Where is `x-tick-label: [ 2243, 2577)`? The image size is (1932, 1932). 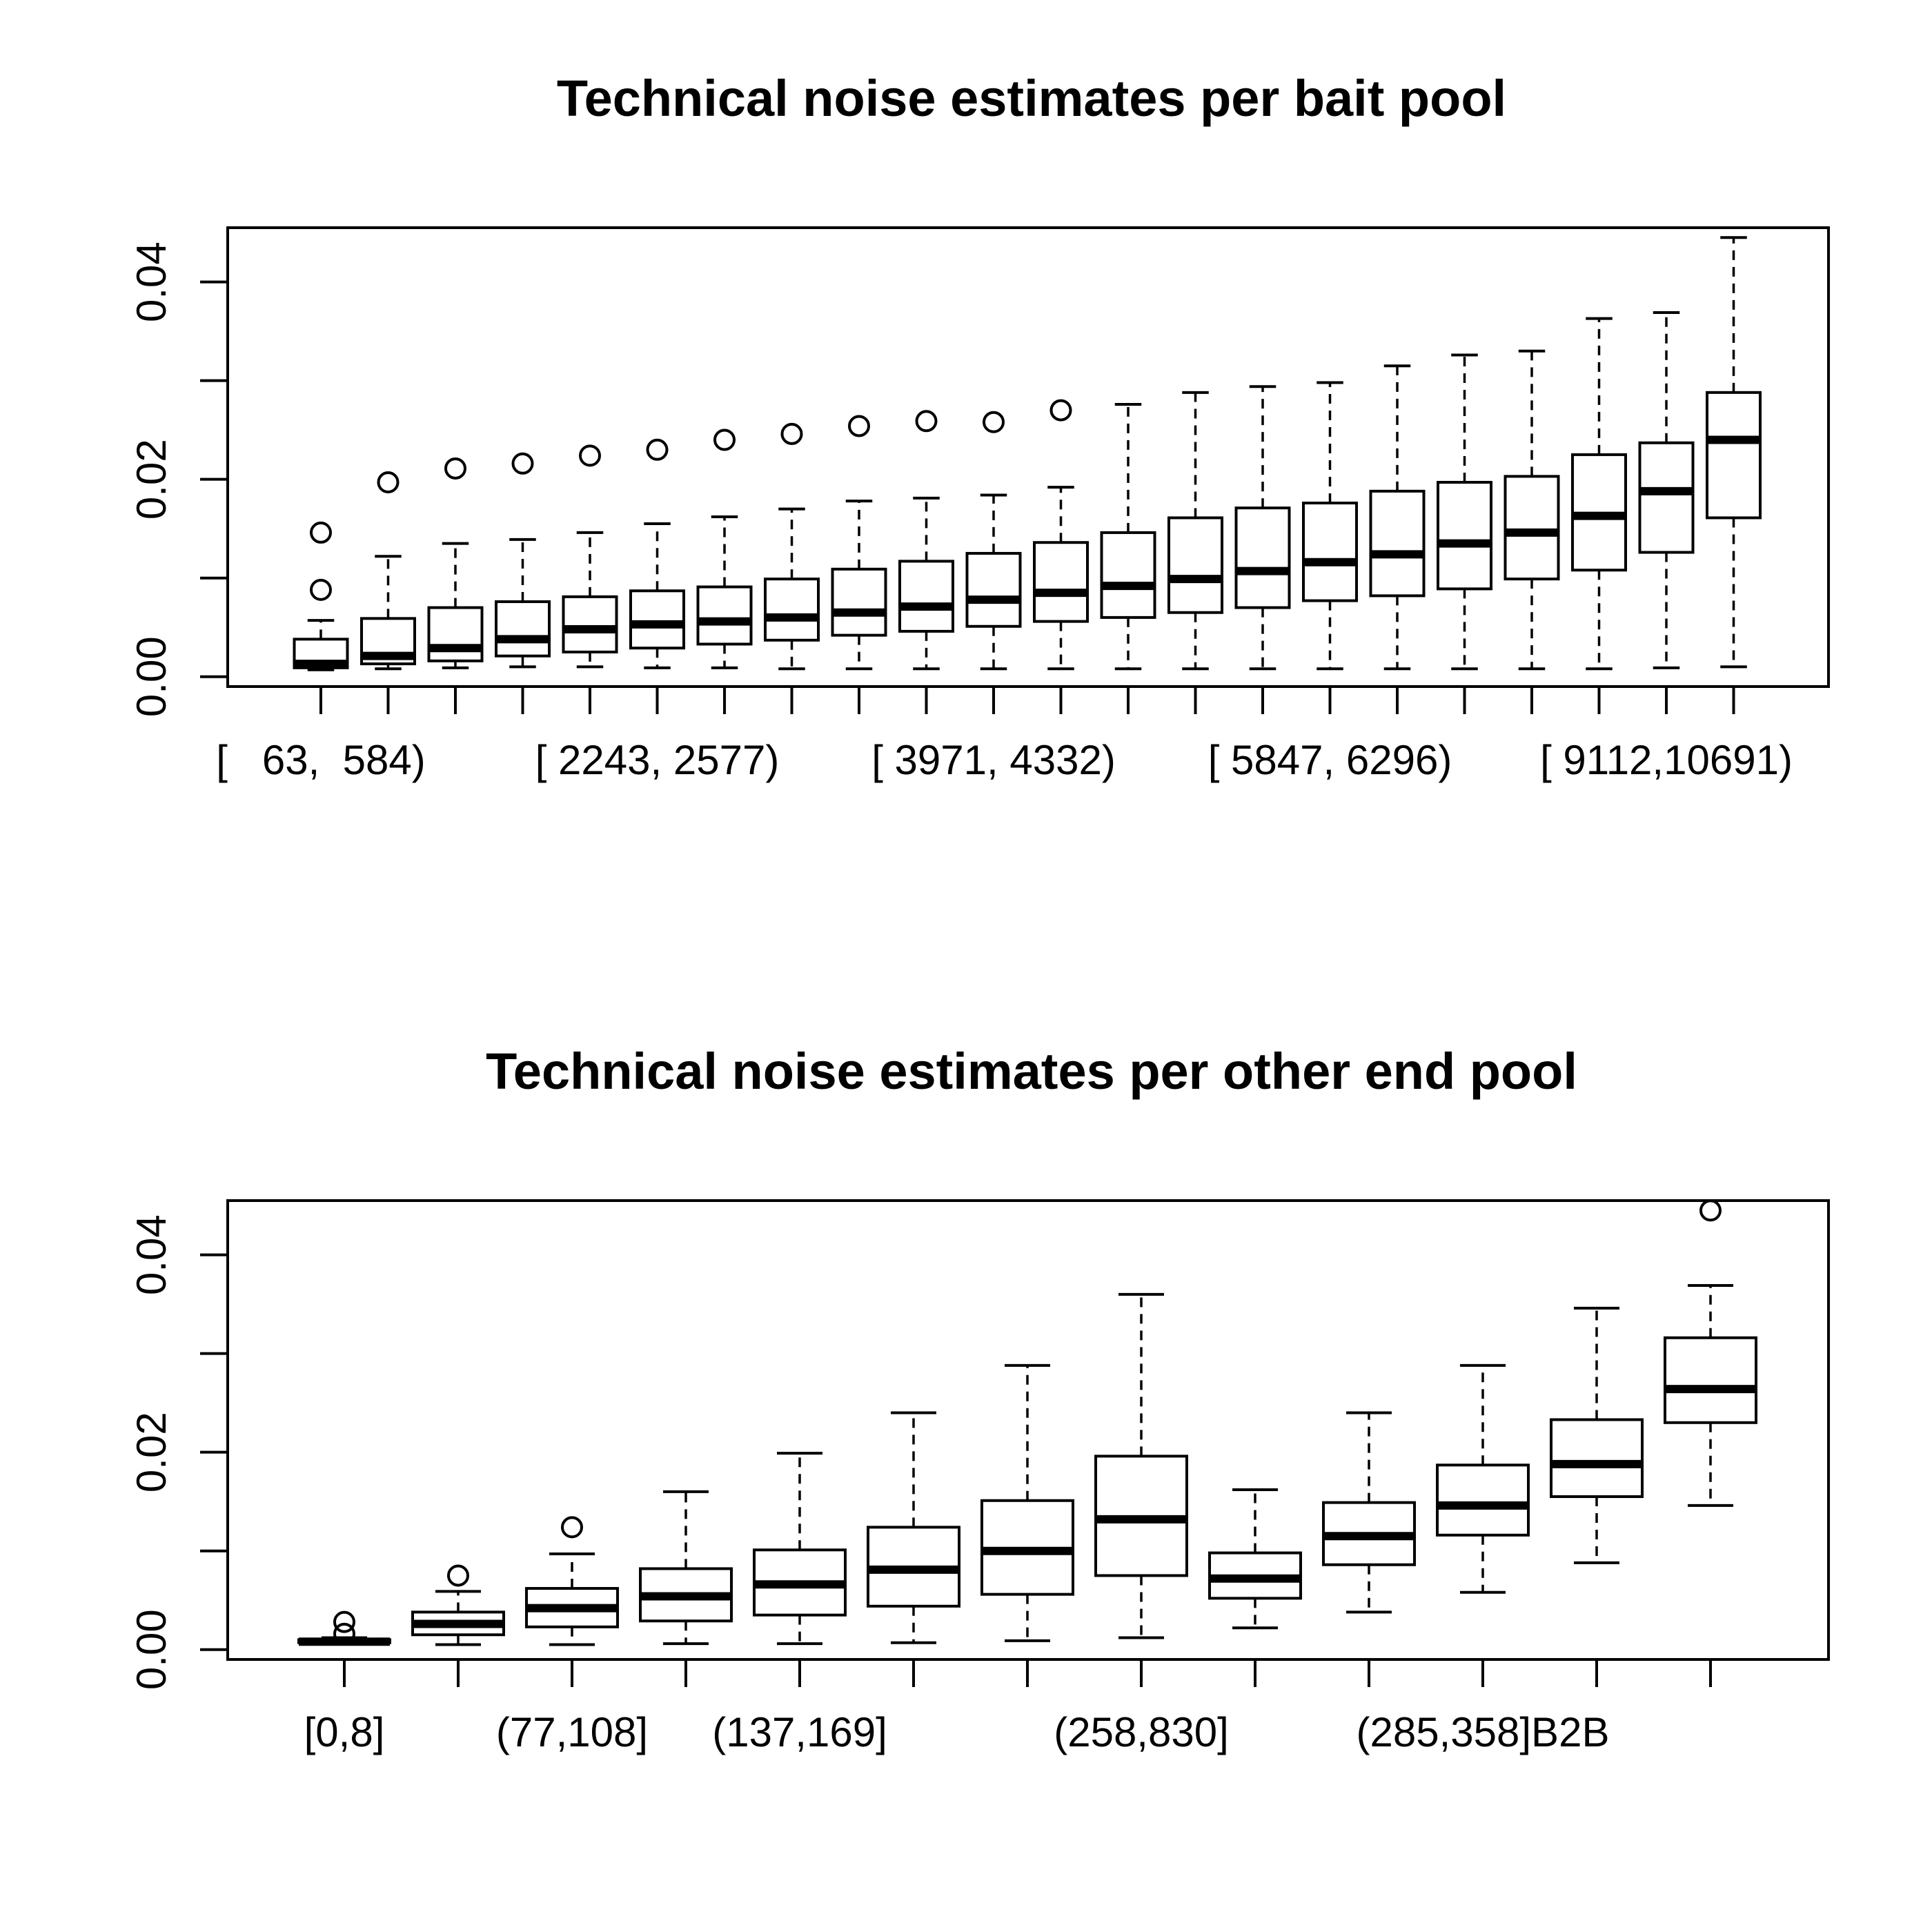
x-tick-label: [ 2243, 2577) is located at coordinates (657, 760).